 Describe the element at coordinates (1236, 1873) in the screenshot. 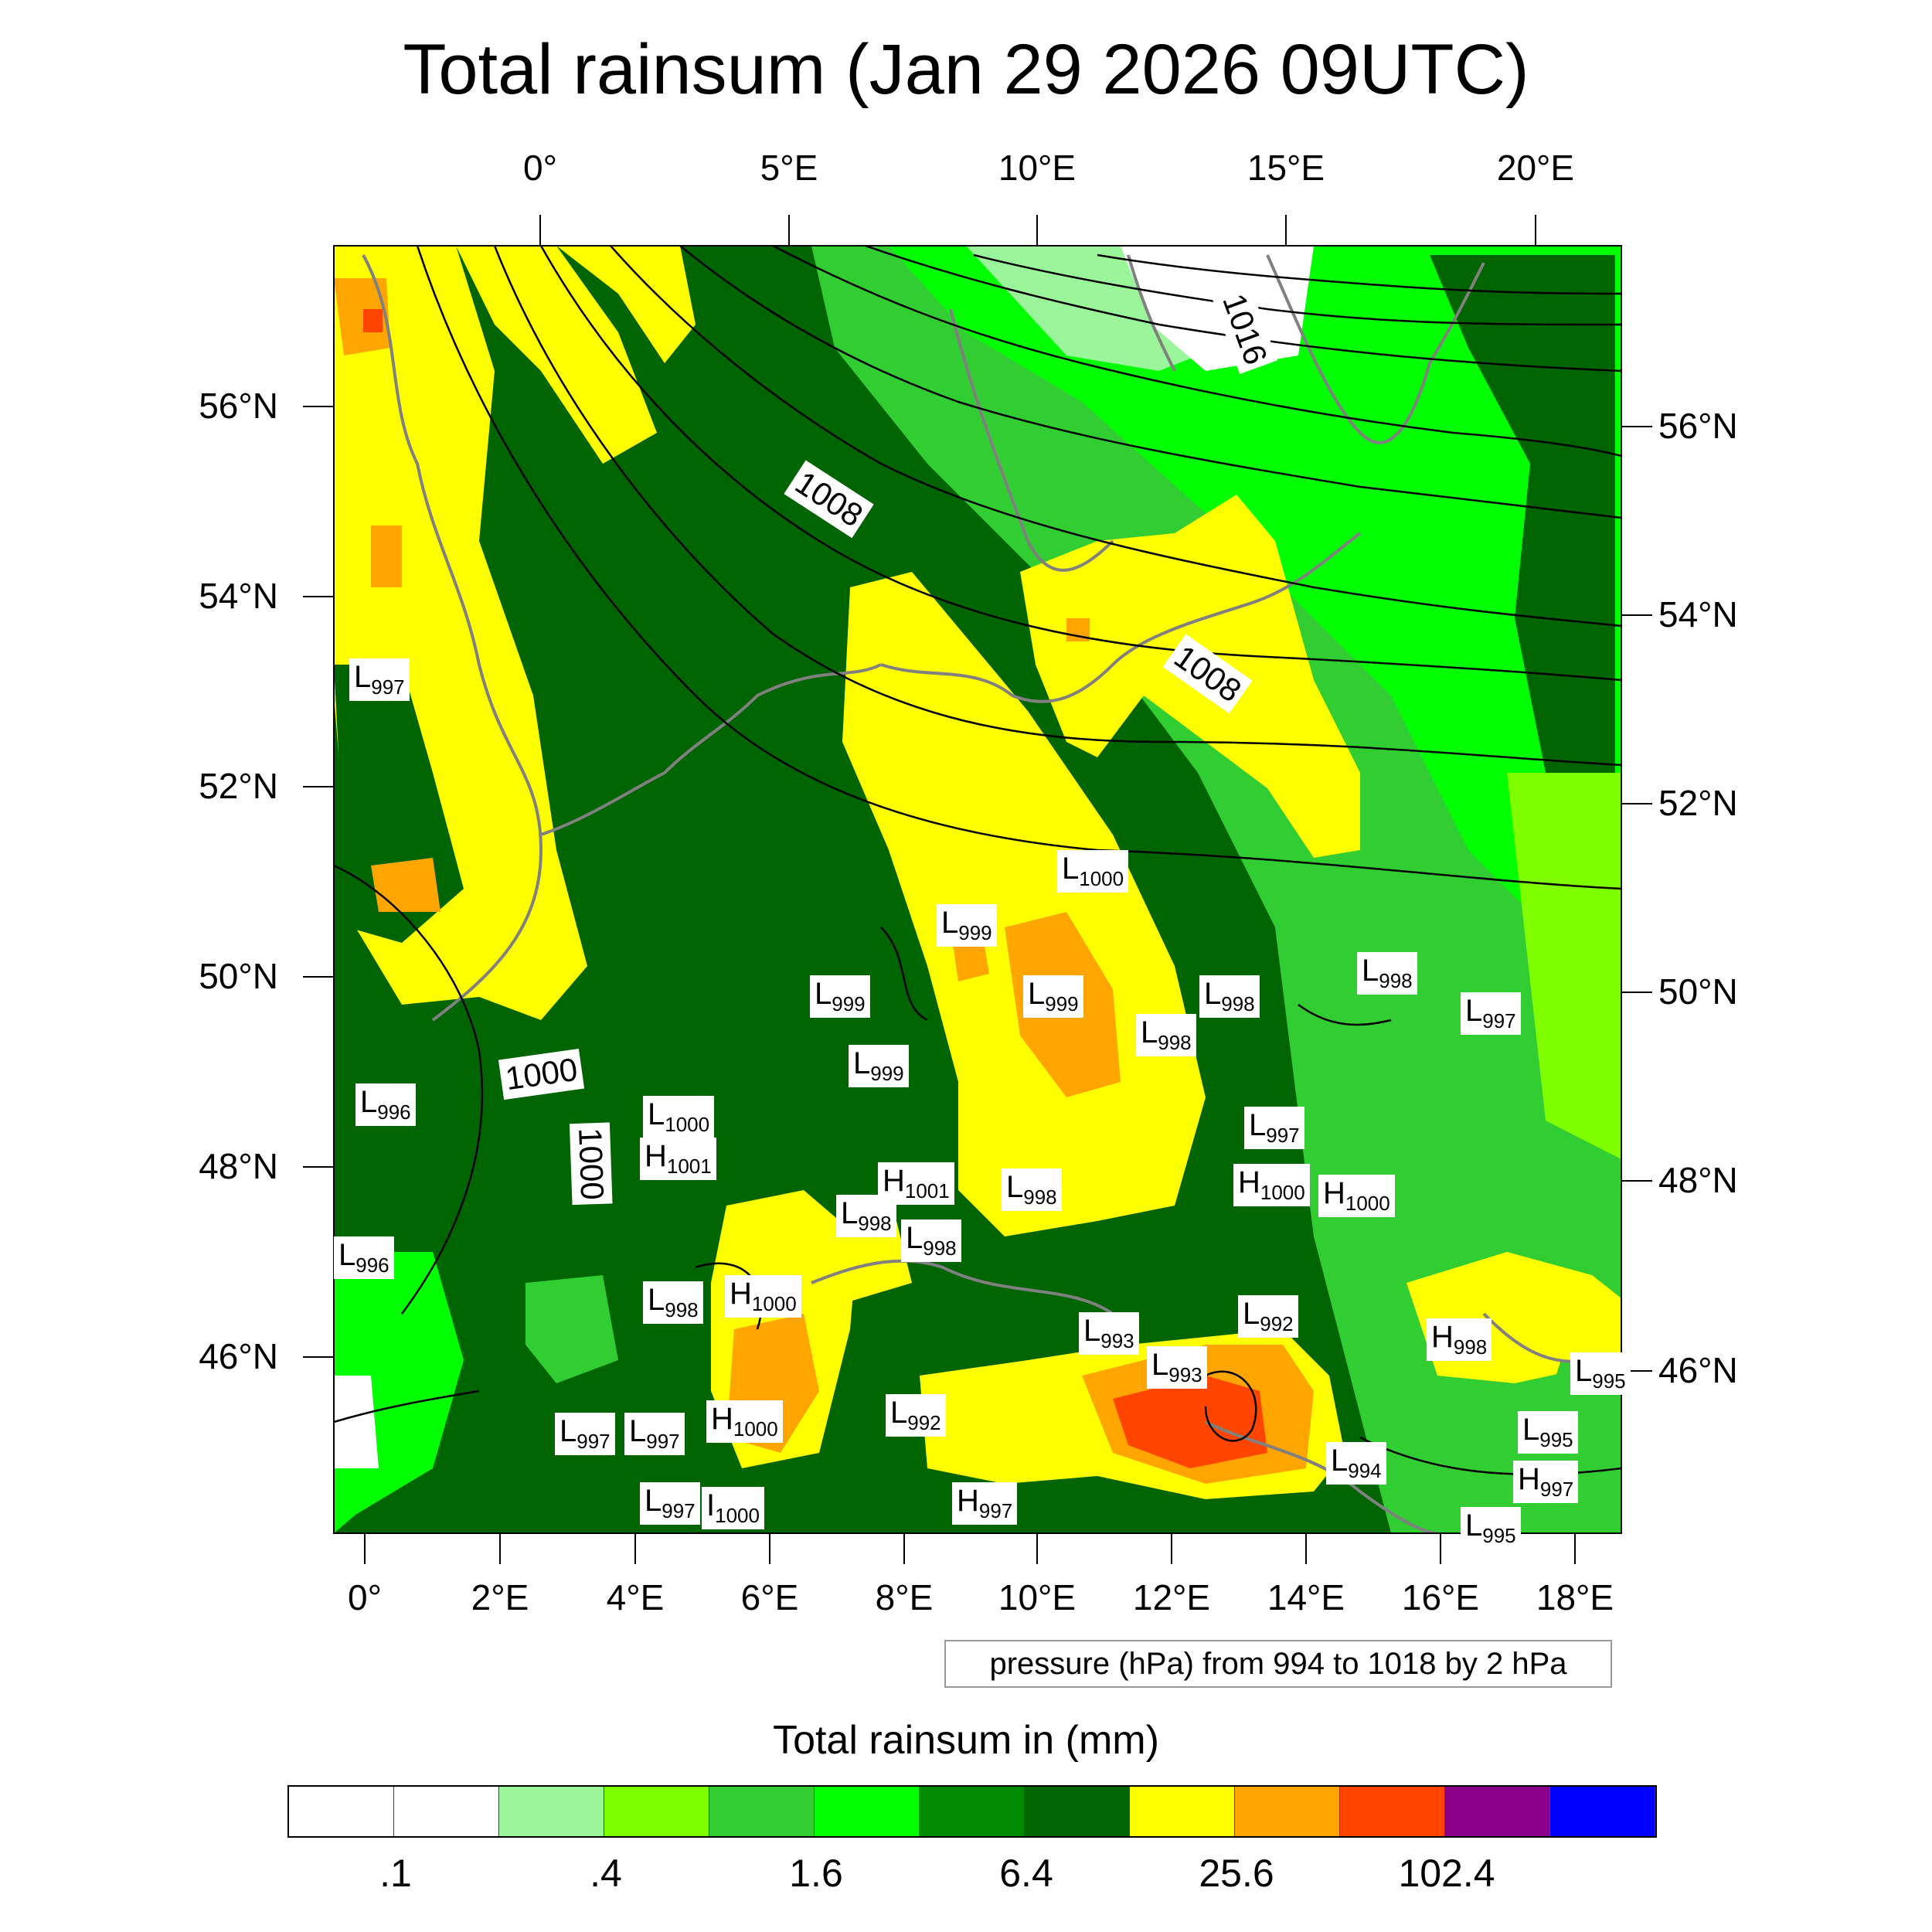

I see `colorbar-label: 25.6` at that location.